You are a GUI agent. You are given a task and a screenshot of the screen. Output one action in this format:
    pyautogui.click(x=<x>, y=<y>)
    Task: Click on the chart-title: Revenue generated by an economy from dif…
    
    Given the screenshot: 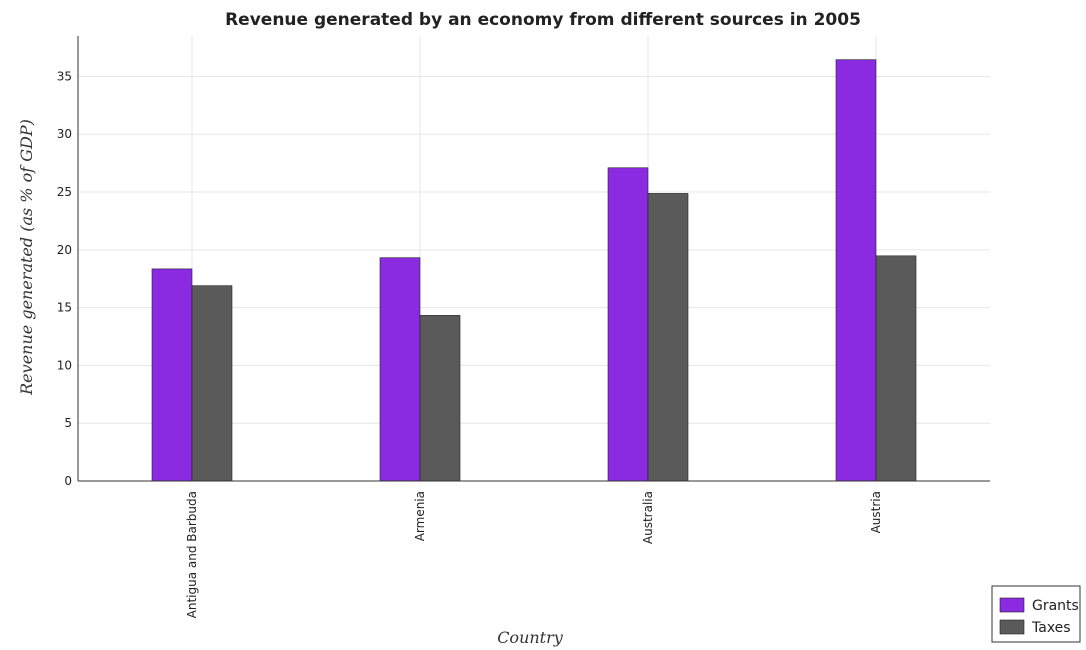 What is the action you would take?
    pyautogui.click(x=543, y=20)
    